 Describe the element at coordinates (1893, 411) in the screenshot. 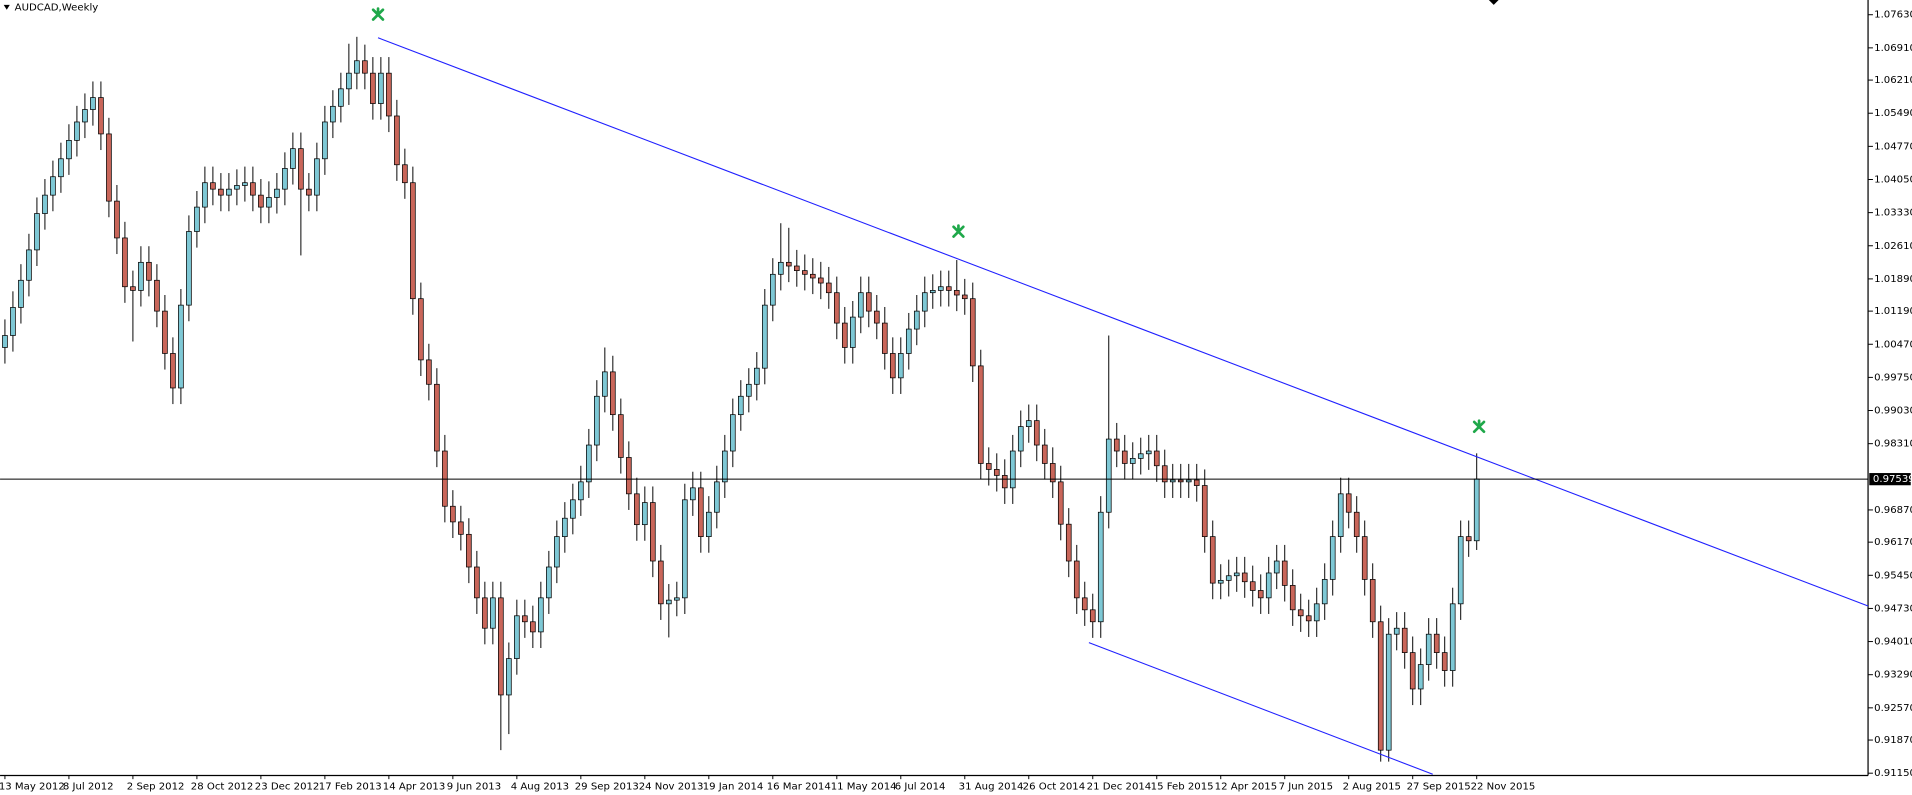

I see `y-tick-label: 0.99030` at that location.